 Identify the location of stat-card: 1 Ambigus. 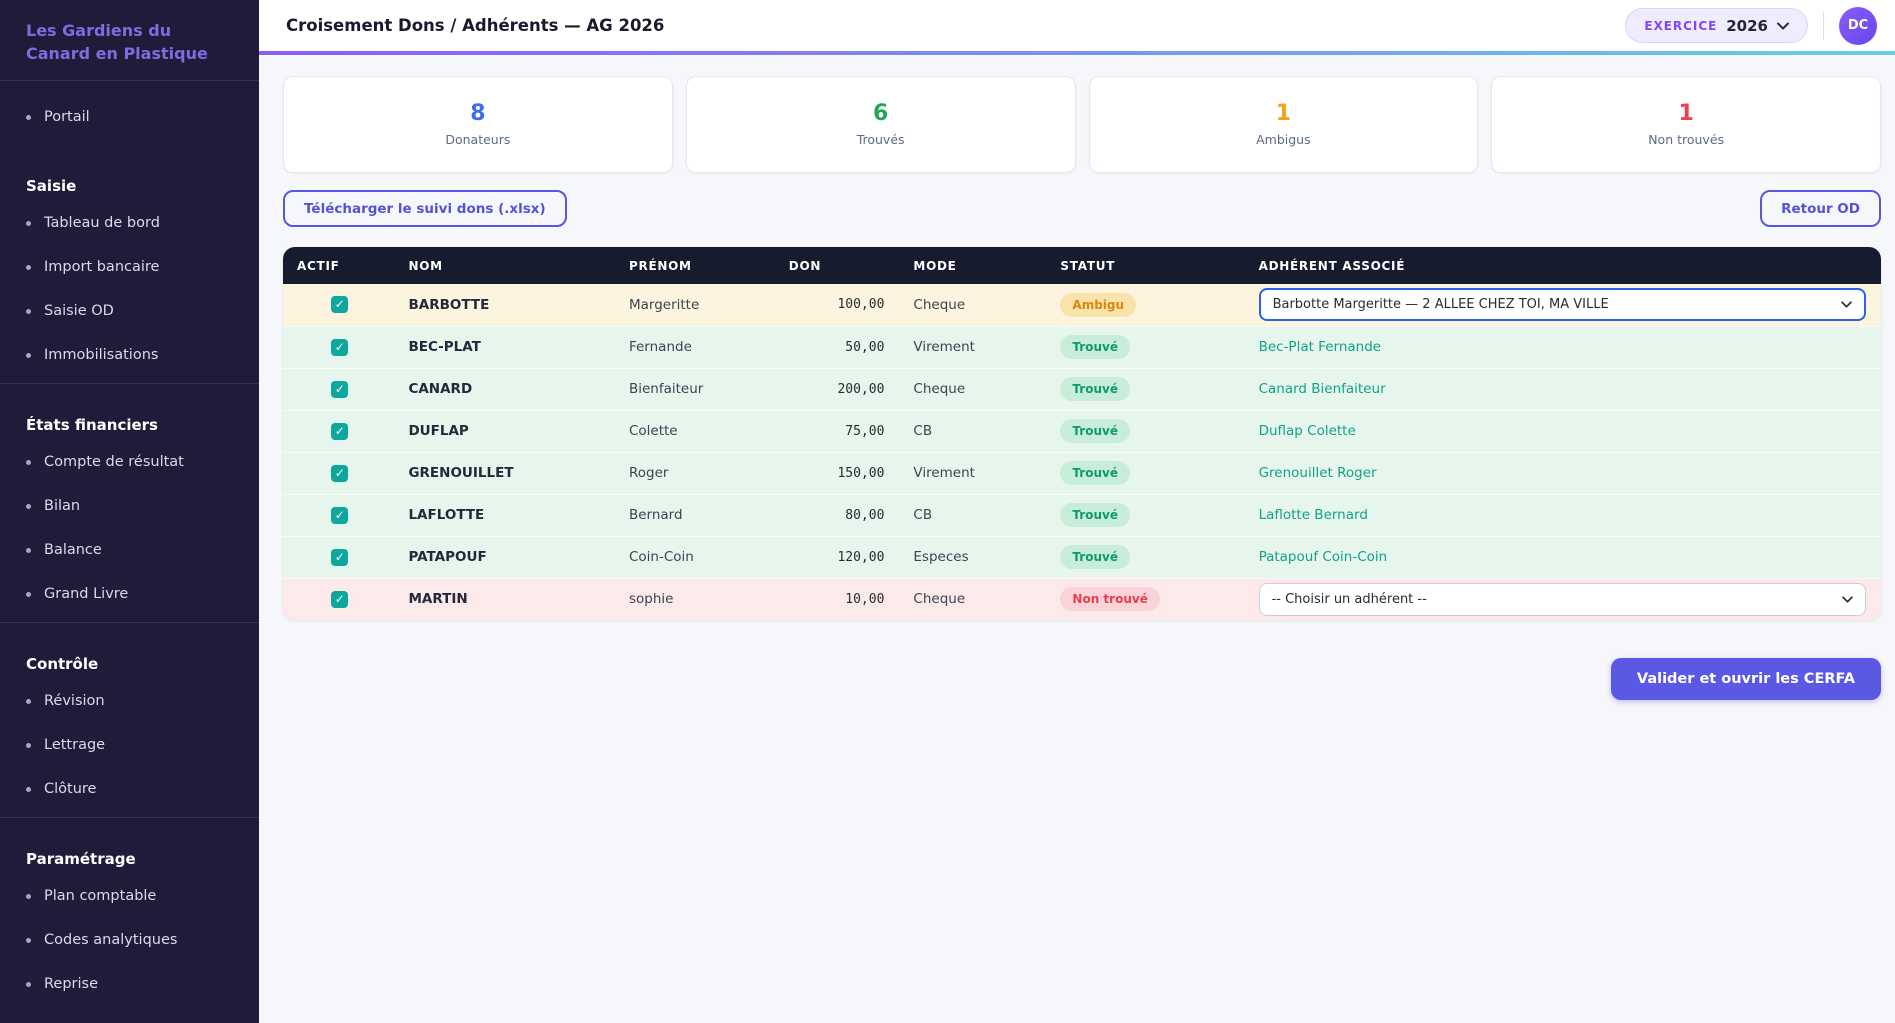
(1283, 124).